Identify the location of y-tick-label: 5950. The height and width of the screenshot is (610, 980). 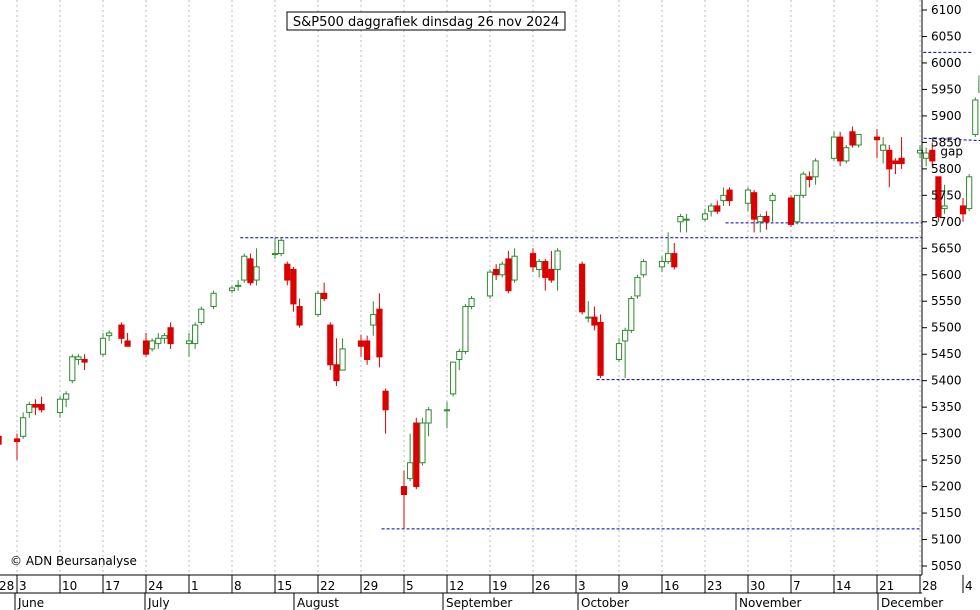
(946, 89).